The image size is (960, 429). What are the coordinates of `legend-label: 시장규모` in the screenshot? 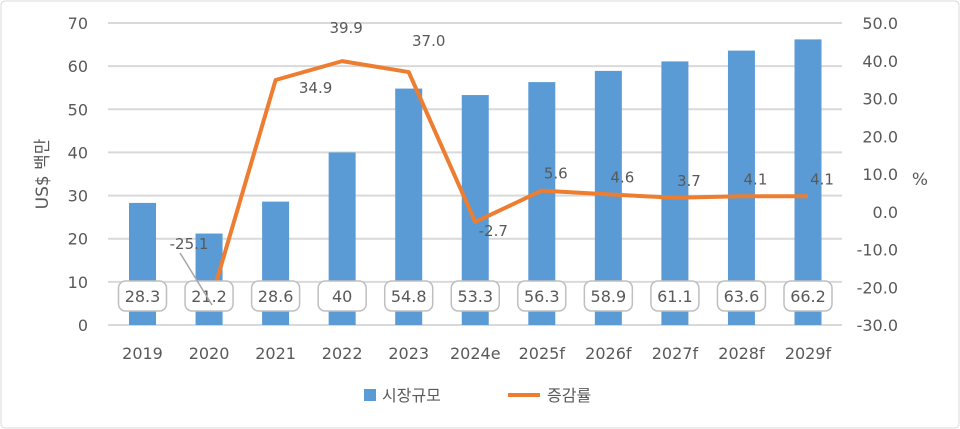 It's located at (411, 395).